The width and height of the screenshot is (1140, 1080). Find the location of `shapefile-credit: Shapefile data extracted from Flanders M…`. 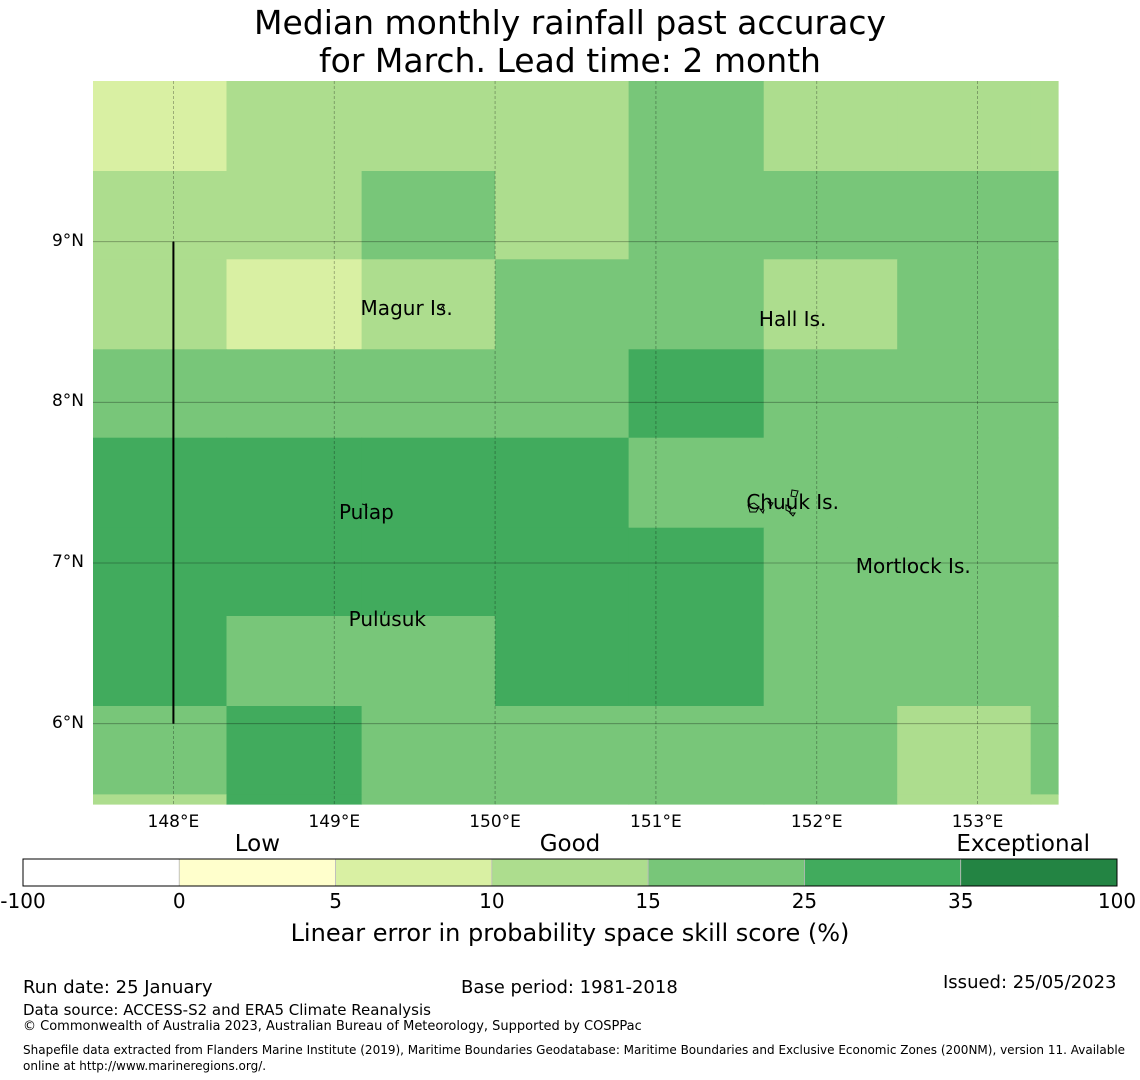

shapefile-credit: Shapefile data extracted from Flanders M… is located at coordinates (574, 1058).